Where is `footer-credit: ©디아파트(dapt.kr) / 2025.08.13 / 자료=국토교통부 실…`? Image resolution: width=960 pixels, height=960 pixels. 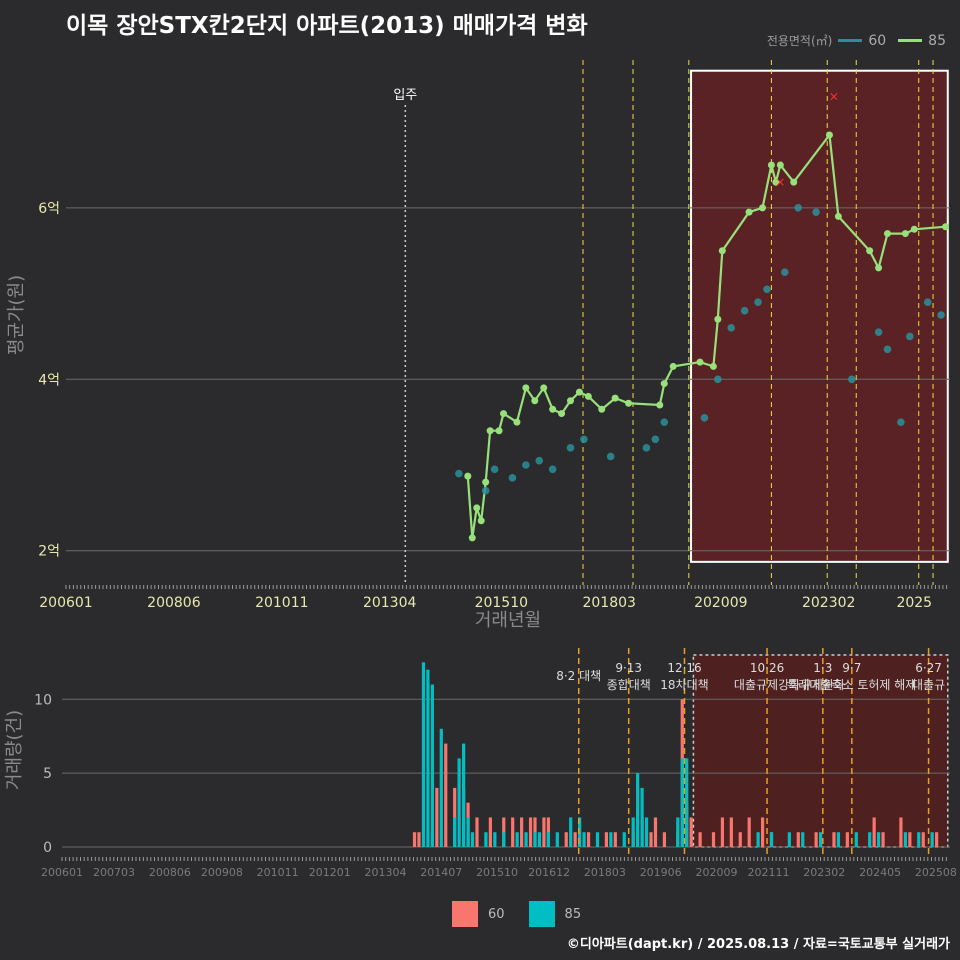 footer-credit: ©디아파트(dapt.kr) / 2025.08.13 / 자료=국토교통부 실… is located at coordinates (758, 944).